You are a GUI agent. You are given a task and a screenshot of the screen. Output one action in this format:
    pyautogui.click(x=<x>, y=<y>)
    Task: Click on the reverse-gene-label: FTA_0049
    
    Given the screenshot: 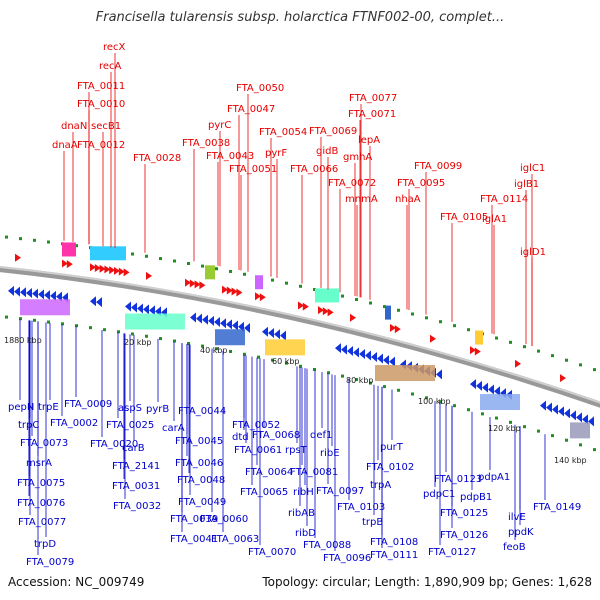 What is the action you would take?
    pyautogui.click(x=202, y=502)
    